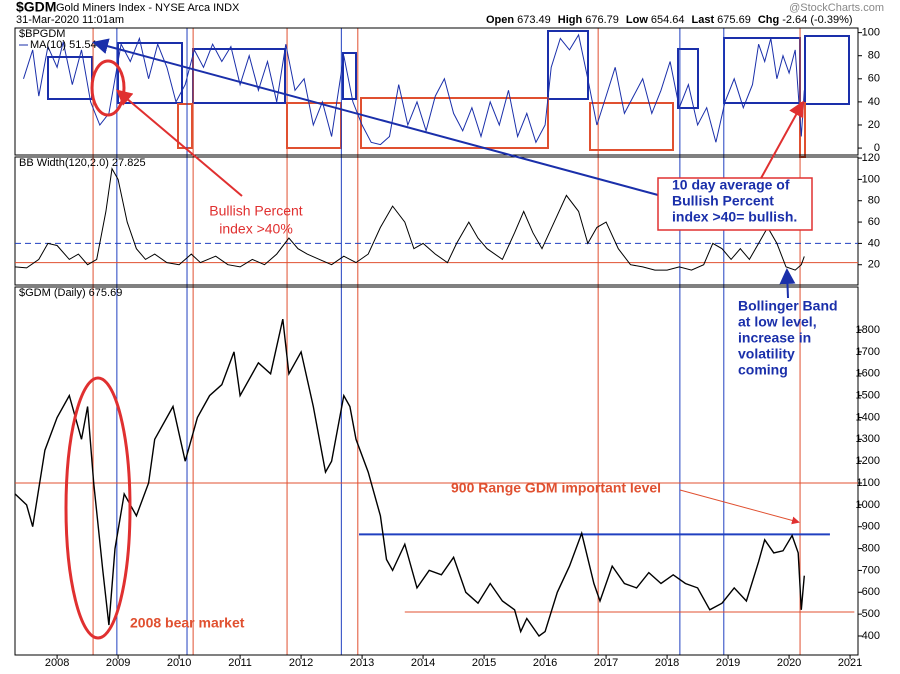  I want to click on quote-label: Last, so click(703, 20).